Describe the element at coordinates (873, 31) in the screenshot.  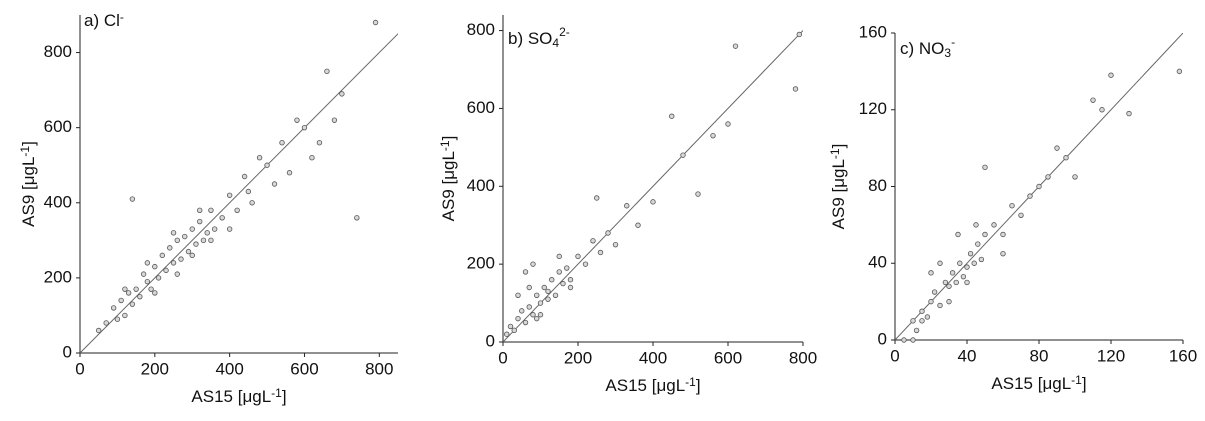
I see `y-tick-label: 160` at that location.